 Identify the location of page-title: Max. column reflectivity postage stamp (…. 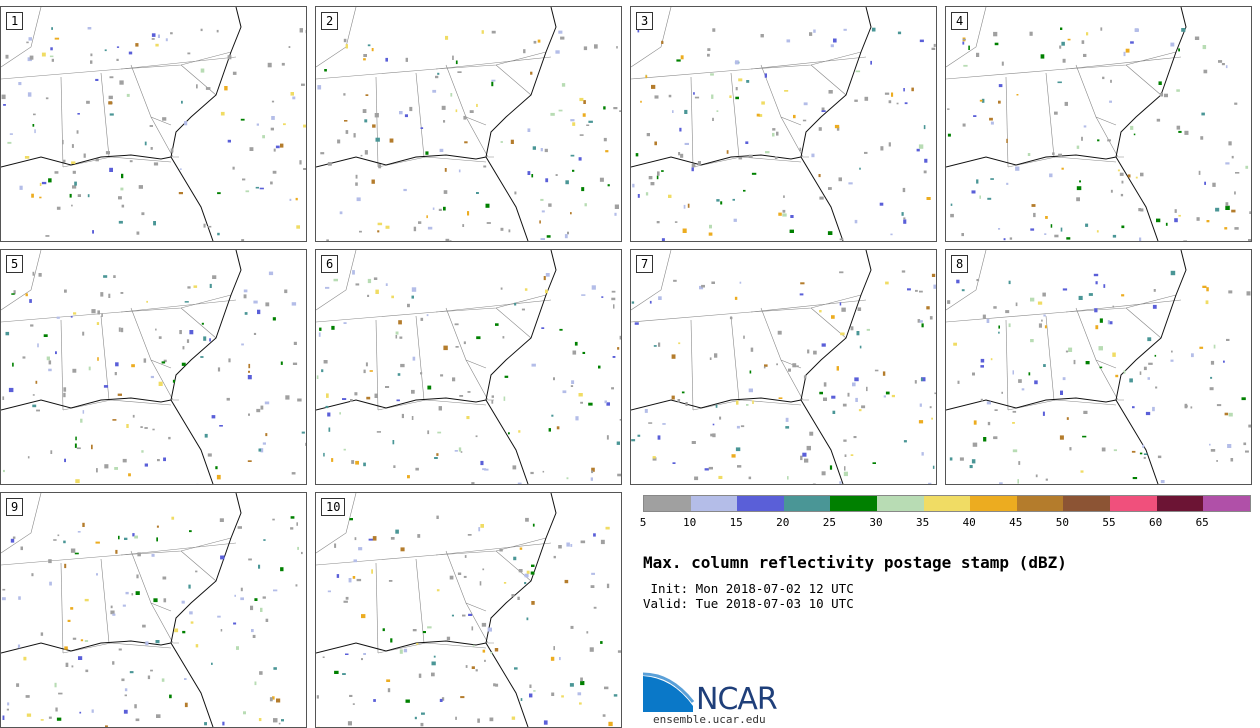
(855, 562).